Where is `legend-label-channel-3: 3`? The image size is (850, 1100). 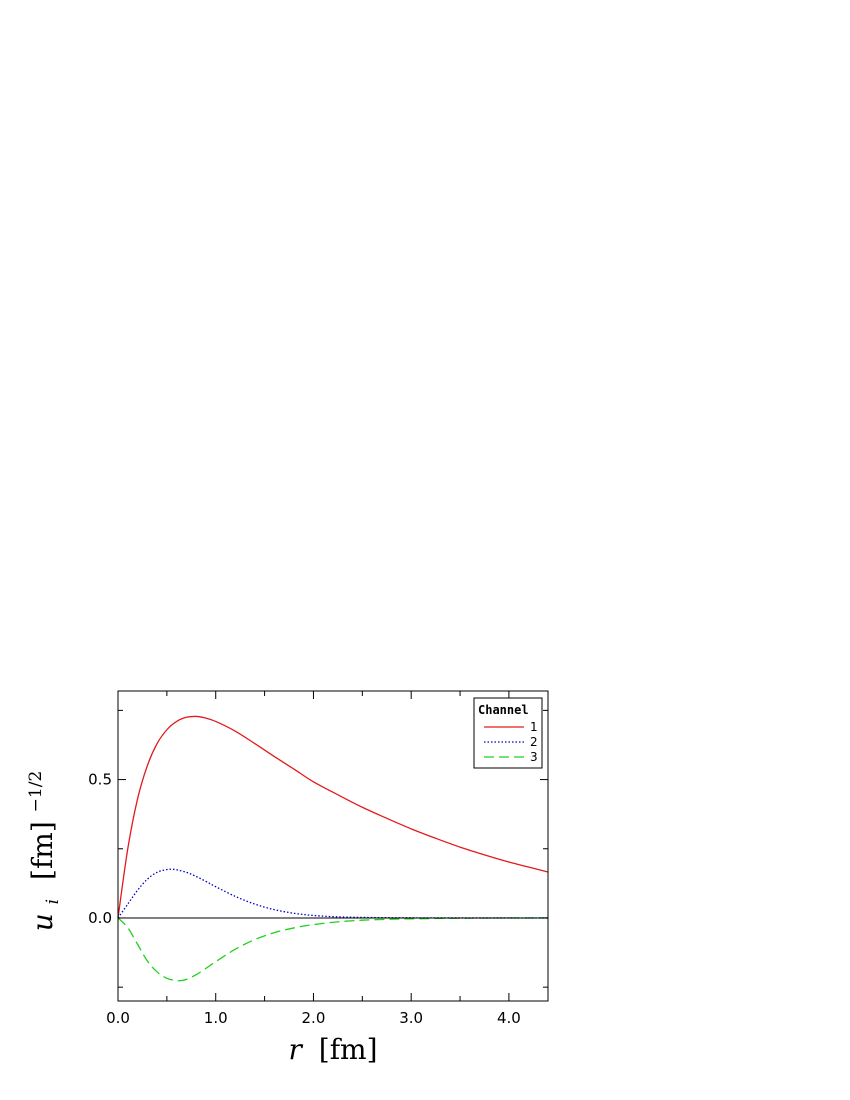
legend-label-channel-3: 3 is located at coordinates (534, 757).